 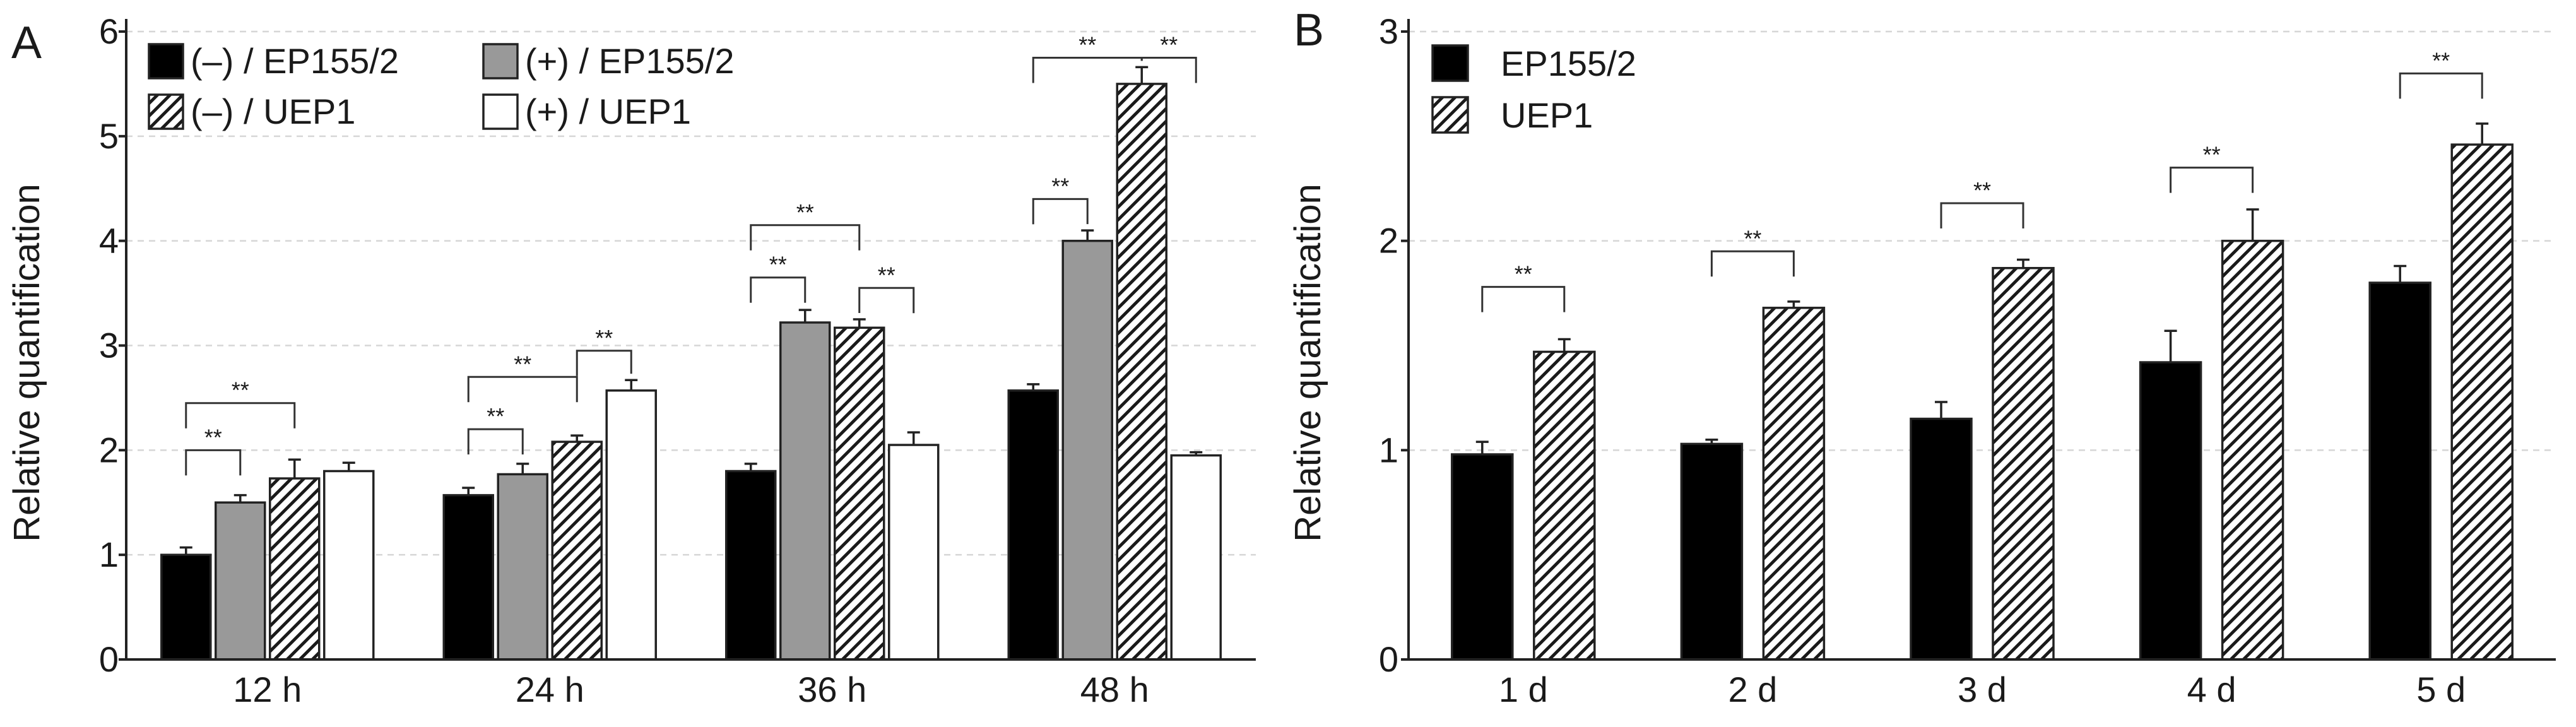 I want to click on legend-label-ep155: EP155/2, so click(x=1569, y=63).